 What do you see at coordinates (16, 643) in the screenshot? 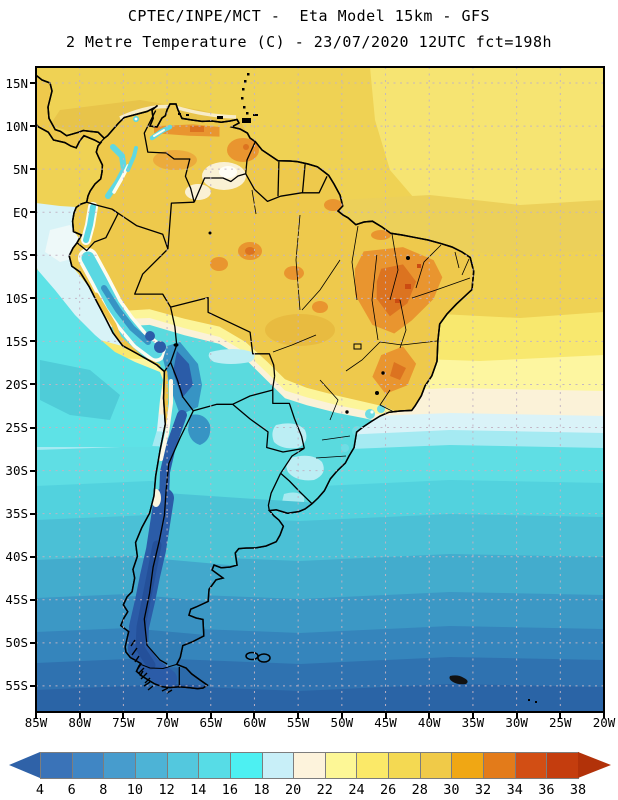
I see `lat-tick-label: 50S` at bounding box center [16, 643].